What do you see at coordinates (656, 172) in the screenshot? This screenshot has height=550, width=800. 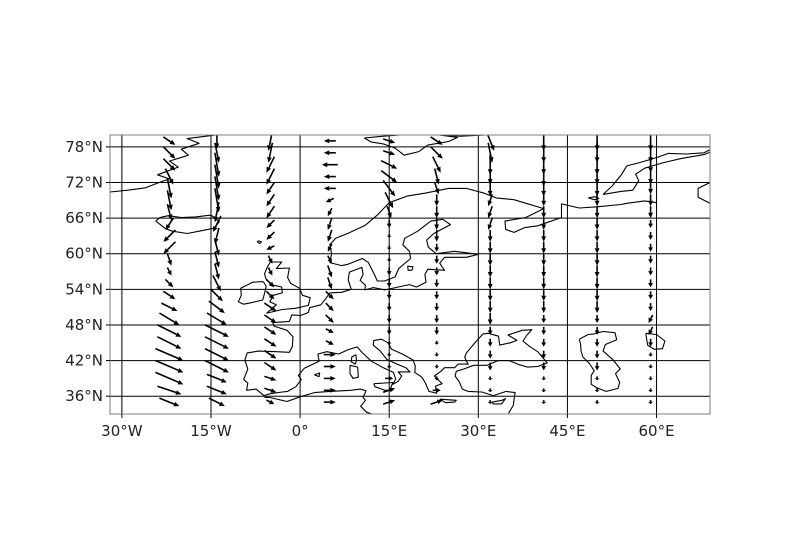 I see `novaya-zemlya-coast` at bounding box center [656, 172].